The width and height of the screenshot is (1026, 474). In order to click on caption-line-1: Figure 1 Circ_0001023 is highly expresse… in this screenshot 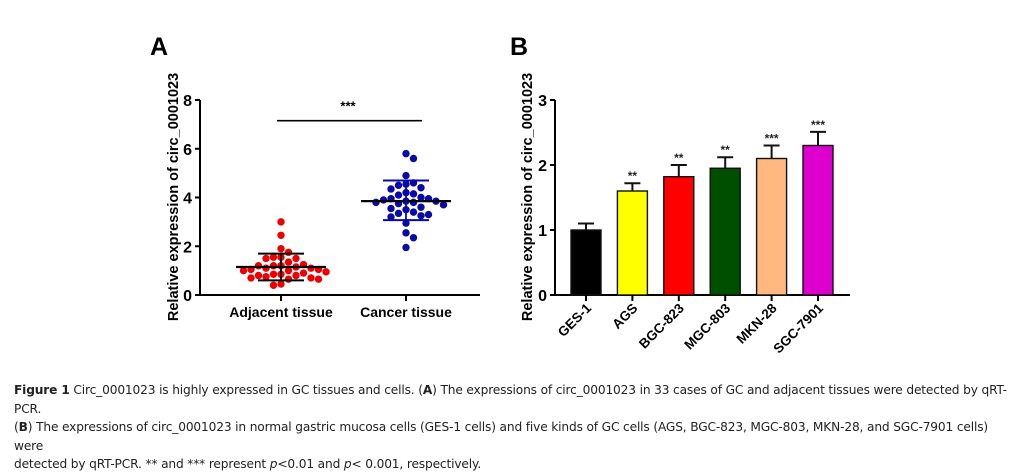, I will do `click(514, 399)`.